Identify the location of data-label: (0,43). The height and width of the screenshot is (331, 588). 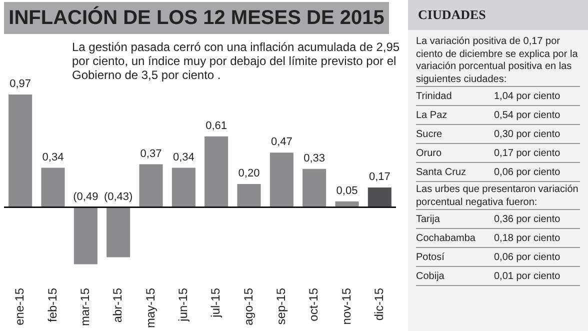
(118, 196).